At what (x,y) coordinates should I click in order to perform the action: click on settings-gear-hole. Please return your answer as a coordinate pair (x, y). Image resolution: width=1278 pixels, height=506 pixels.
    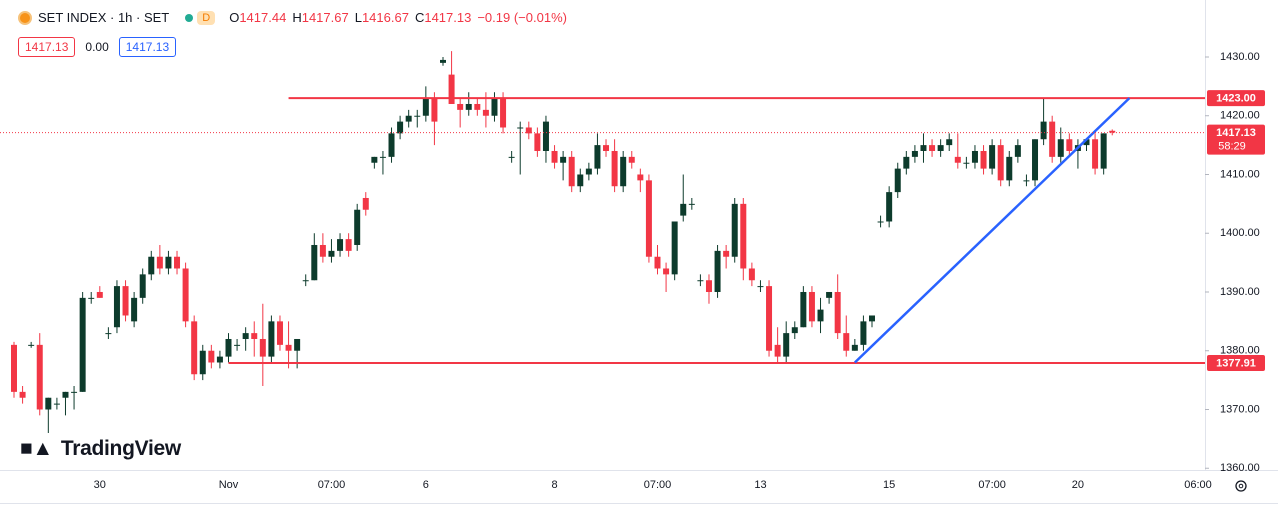
    Looking at the image, I should click on (1241, 486).